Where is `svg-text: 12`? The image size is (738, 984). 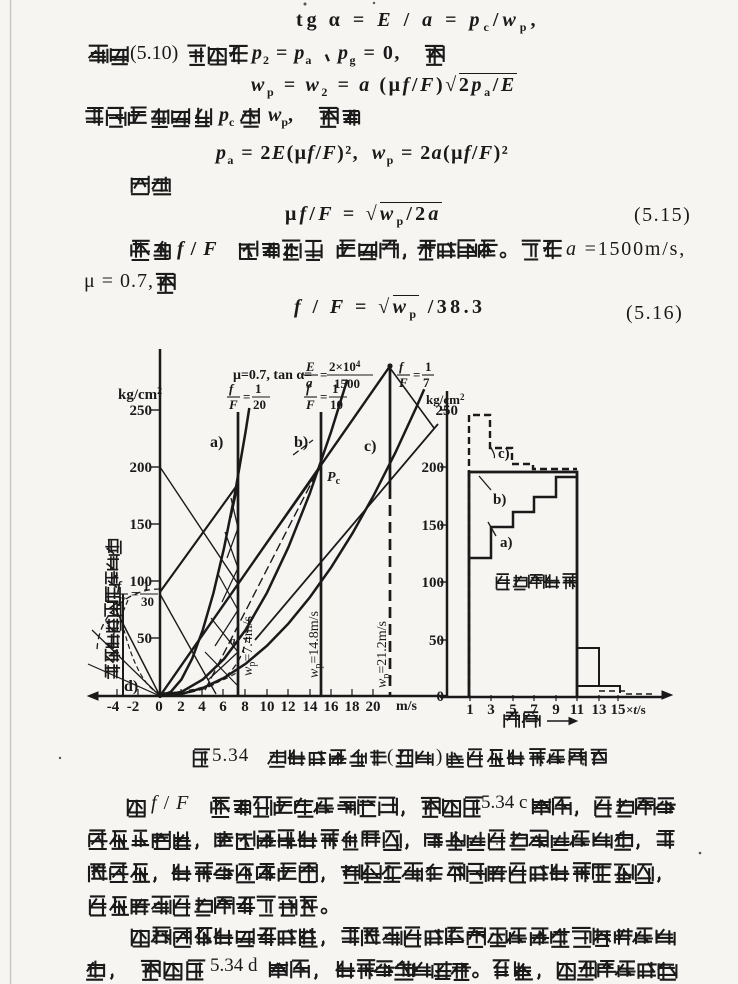 svg-text: 12 is located at coordinates (288, 707).